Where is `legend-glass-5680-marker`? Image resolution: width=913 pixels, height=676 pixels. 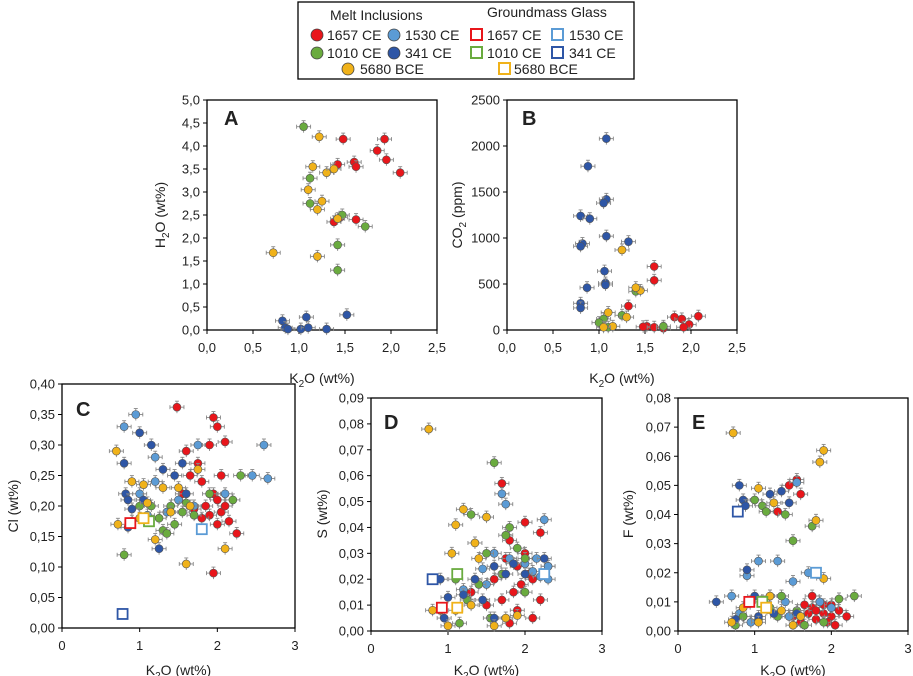 legend-glass-5680-marker is located at coordinates (504, 68).